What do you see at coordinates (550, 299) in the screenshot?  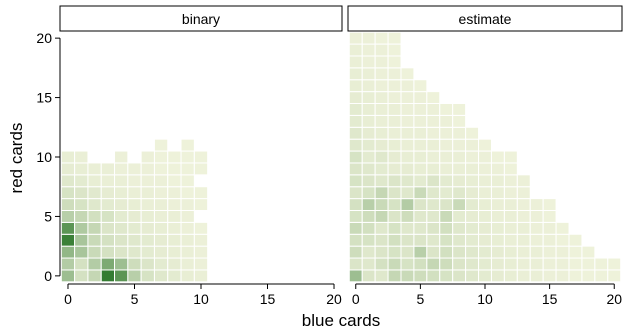 I see `x-tick-label: 15` at bounding box center [550, 299].